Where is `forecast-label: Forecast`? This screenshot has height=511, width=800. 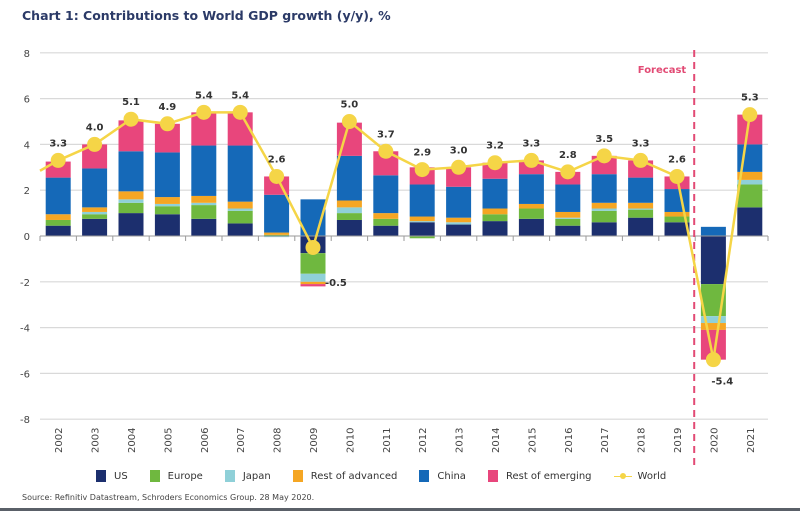
forecast-label: Forecast is located at coordinates (662, 70).